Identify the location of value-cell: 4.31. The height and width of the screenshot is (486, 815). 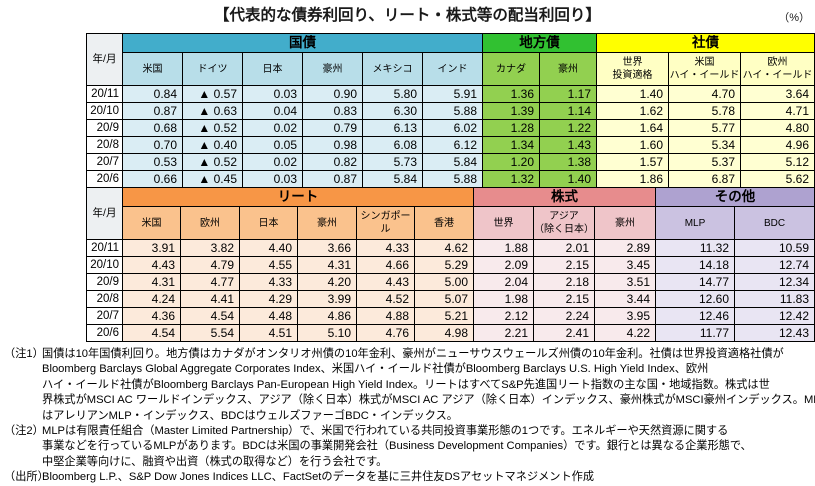
(151, 282).